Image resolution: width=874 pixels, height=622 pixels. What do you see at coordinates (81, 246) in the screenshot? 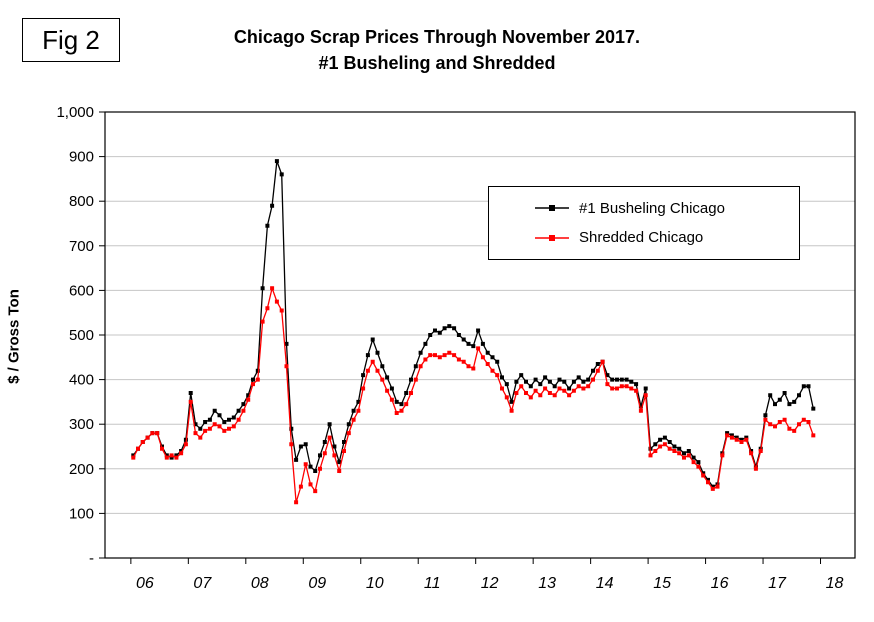
I see `y-tick-label: 700` at bounding box center [81, 246].